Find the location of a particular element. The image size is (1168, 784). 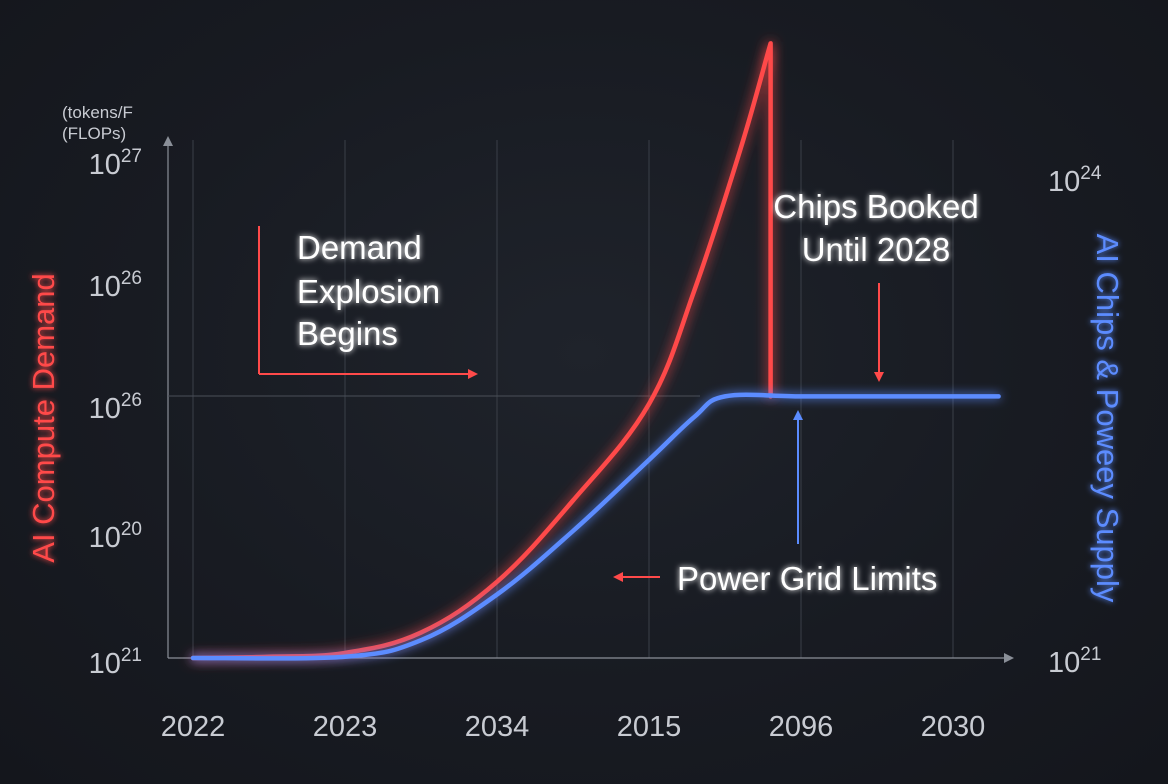

x-tick-label: 2096 is located at coordinates (801, 727).